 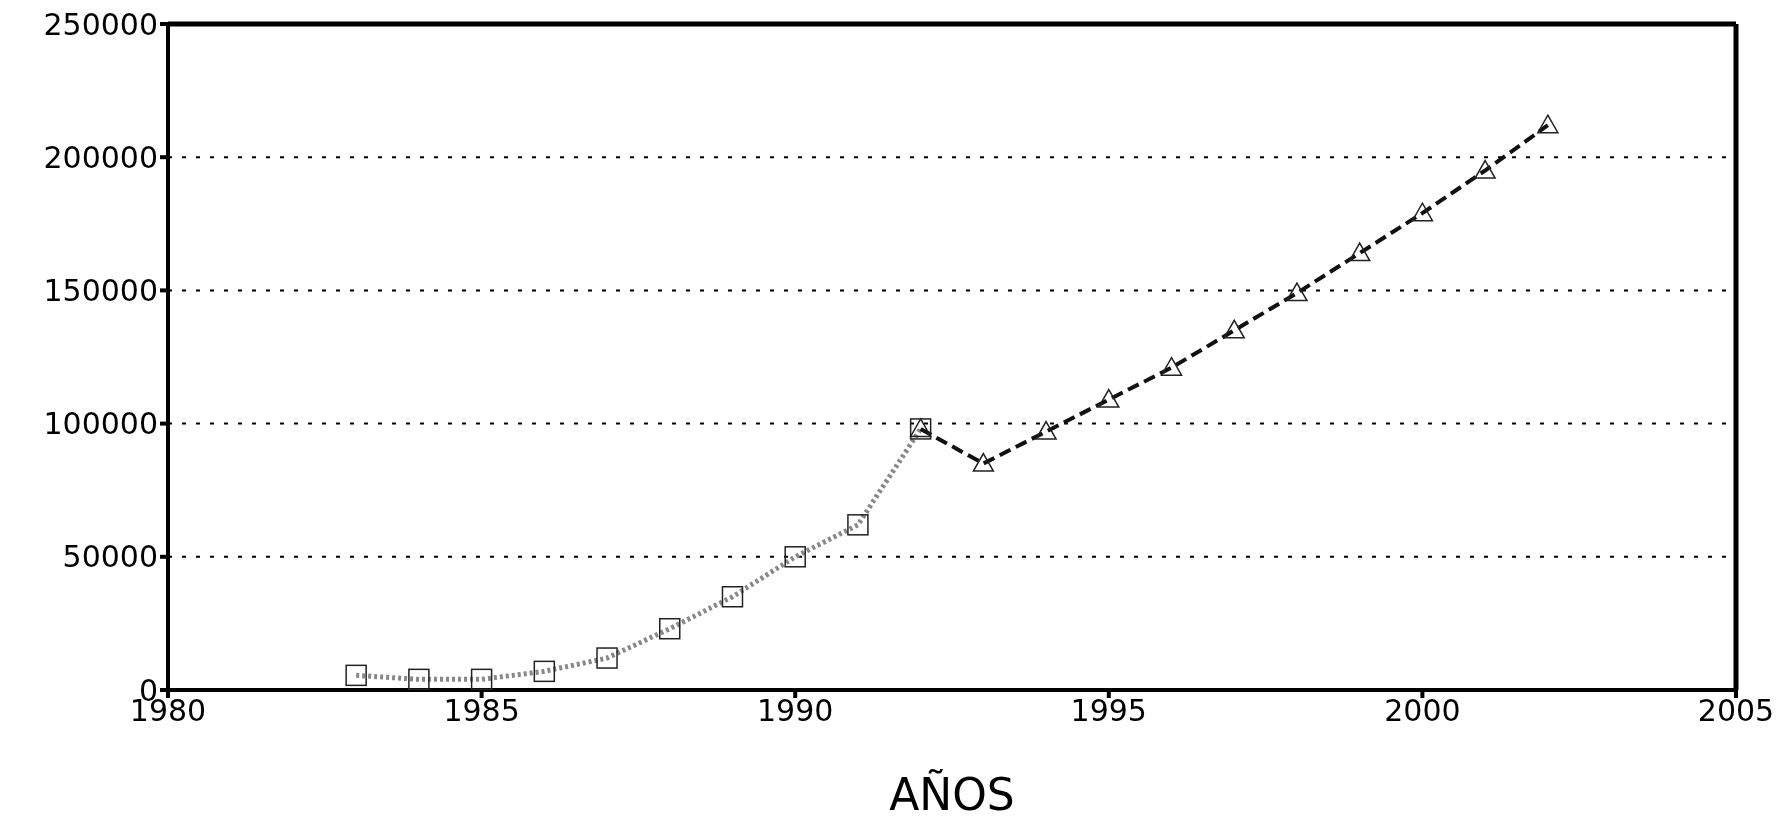 What do you see at coordinates (1422, 711) in the screenshot?
I see `x-tick-label: 2000` at bounding box center [1422, 711].